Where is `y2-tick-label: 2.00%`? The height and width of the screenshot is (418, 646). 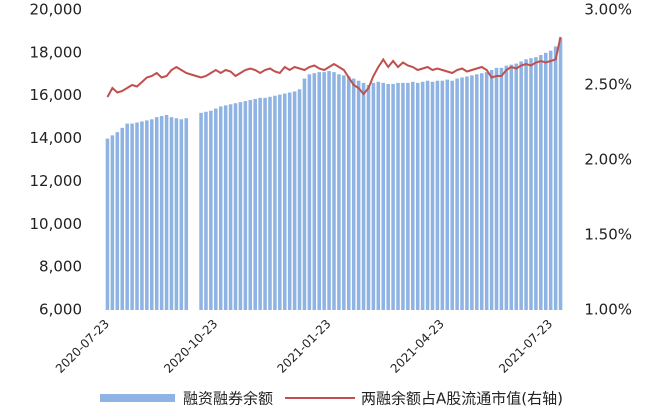
y2-tick-label: 2.00% is located at coordinates (608, 160).